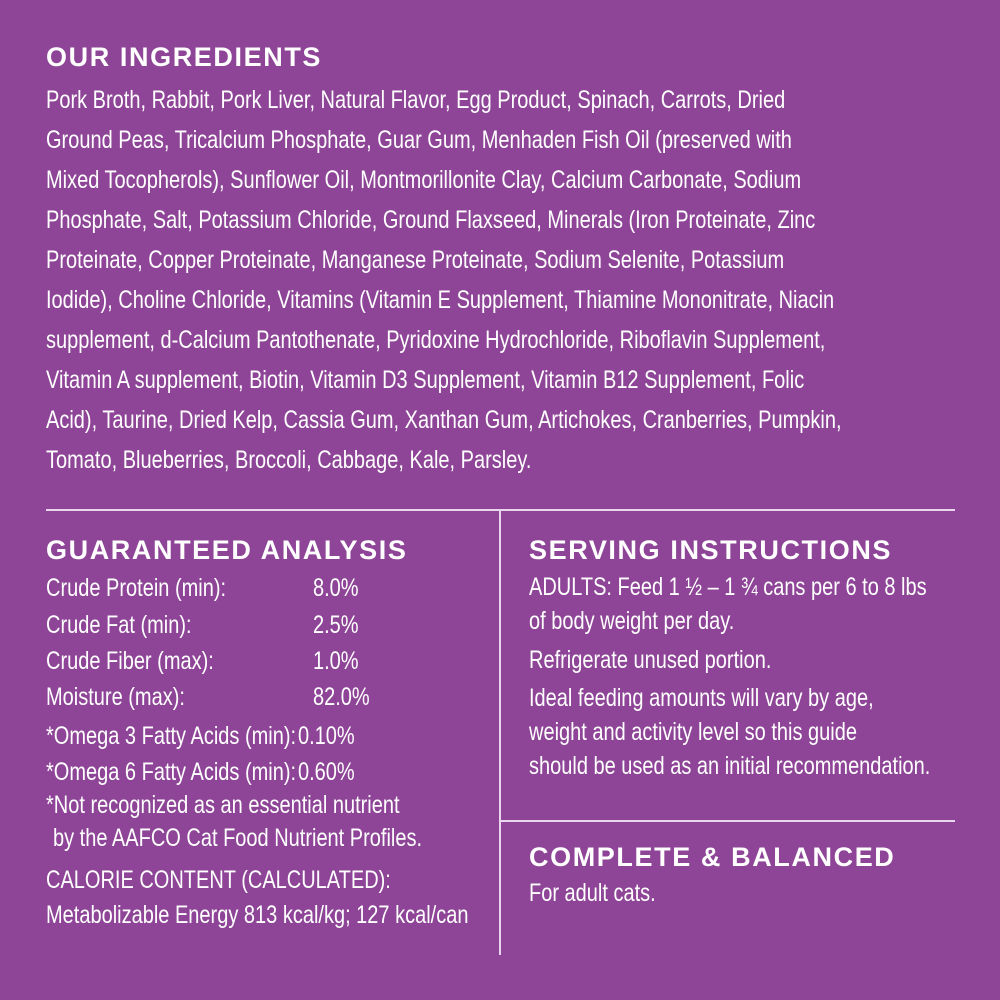 The image size is (1000, 1000). What do you see at coordinates (326, 736) in the screenshot?
I see `analysis-value: 0.10%` at bounding box center [326, 736].